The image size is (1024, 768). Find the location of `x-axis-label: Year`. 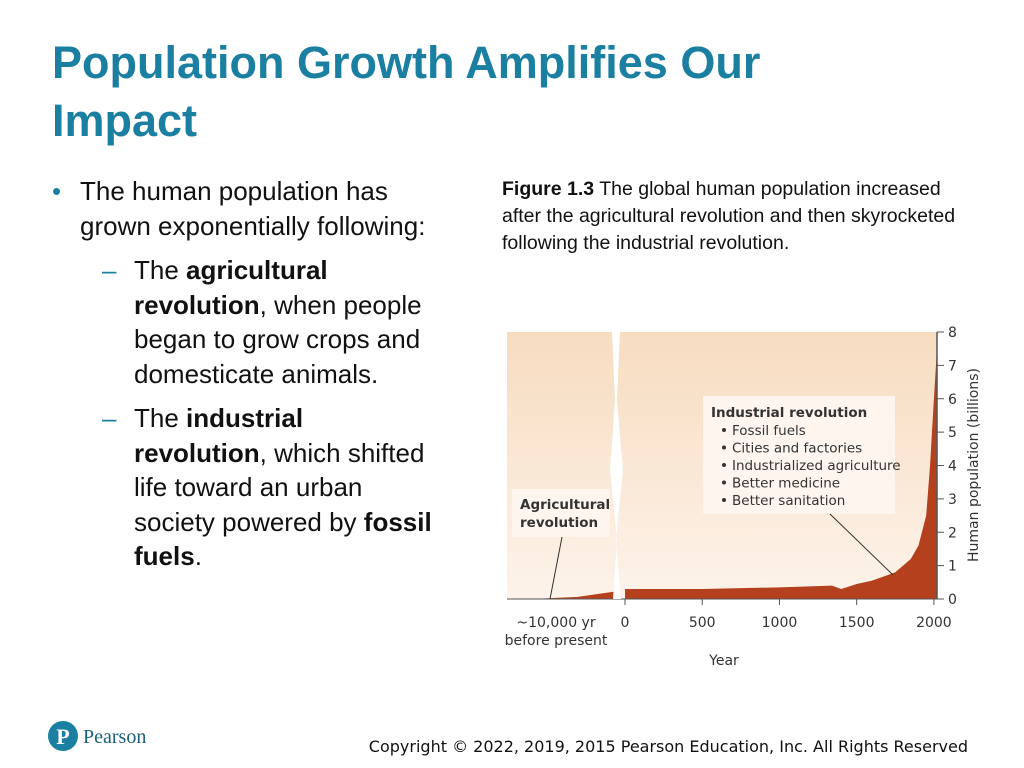

x-axis-label: Year is located at coordinates (723, 661).